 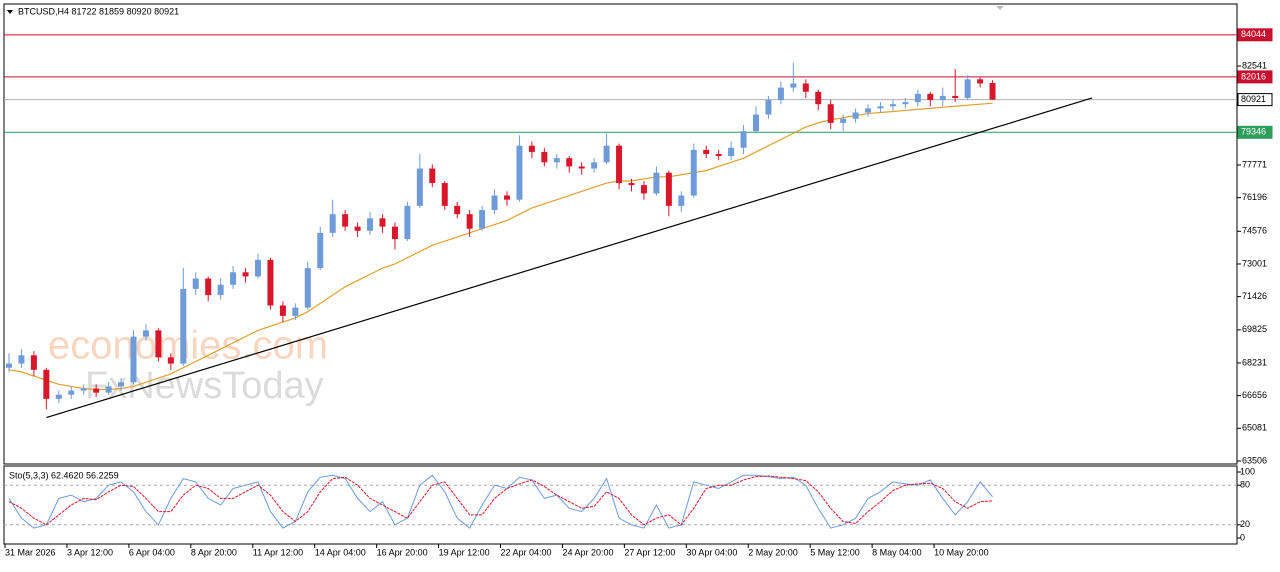 I want to click on level-label: 80921, so click(x=1253, y=99).